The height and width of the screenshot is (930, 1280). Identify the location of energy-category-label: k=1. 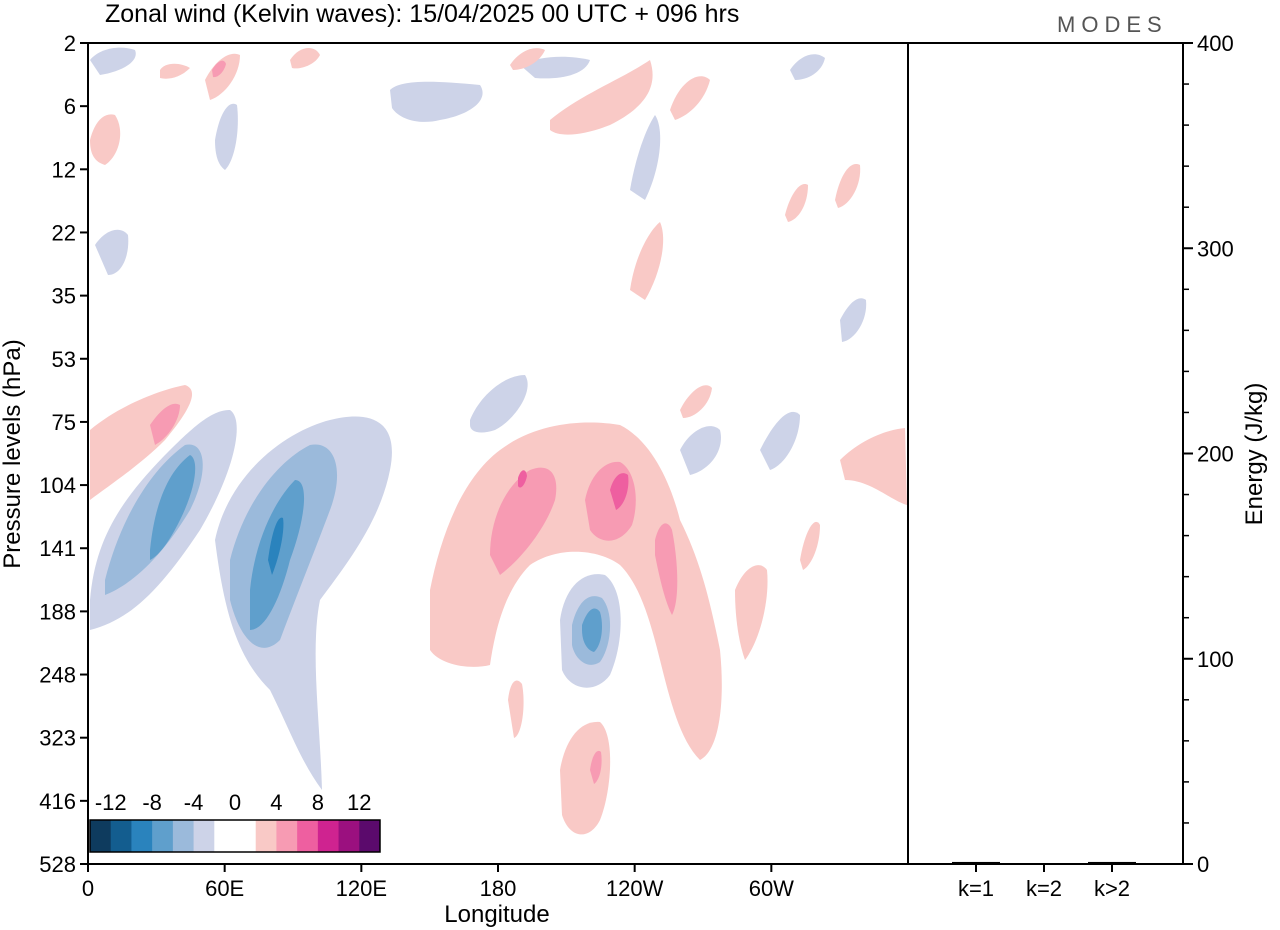
(976, 888).